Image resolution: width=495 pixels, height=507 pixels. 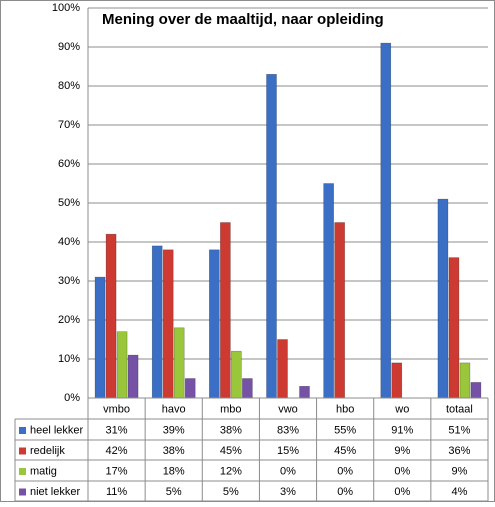 What do you see at coordinates (69, 242) in the screenshot?
I see `y-tick-label: 40%` at bounding box center [69, 242].